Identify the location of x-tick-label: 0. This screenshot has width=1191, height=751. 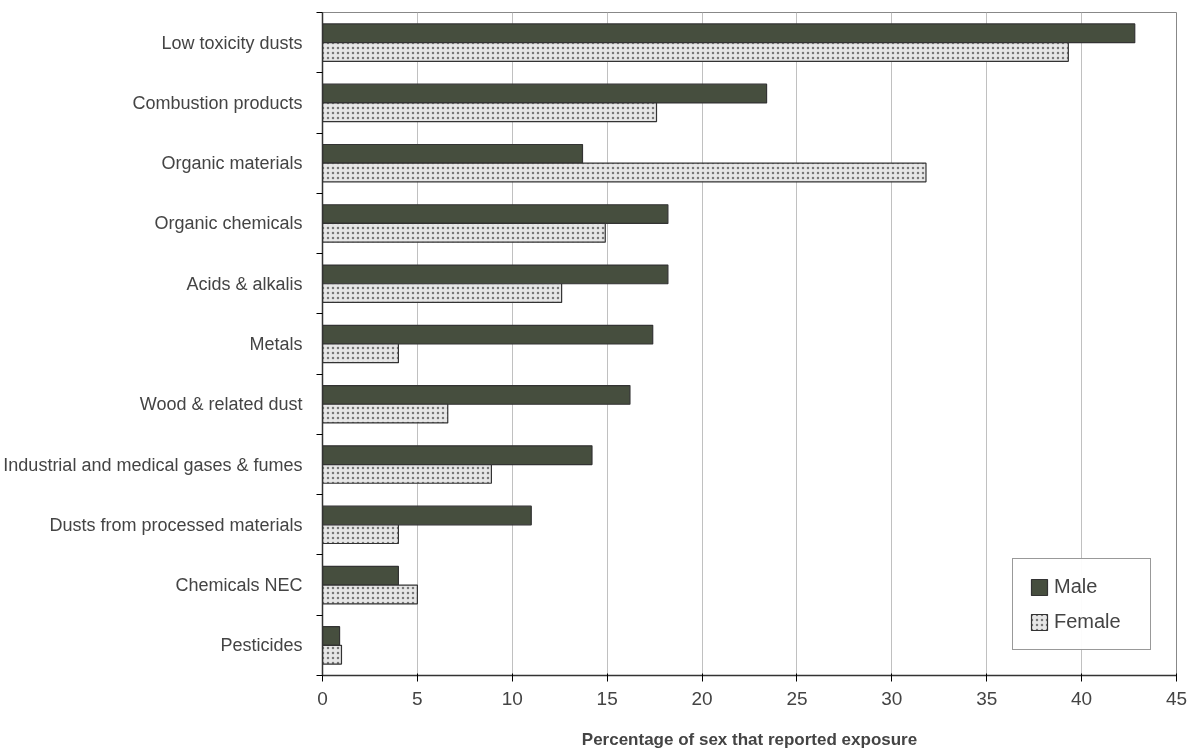
(322, 698).